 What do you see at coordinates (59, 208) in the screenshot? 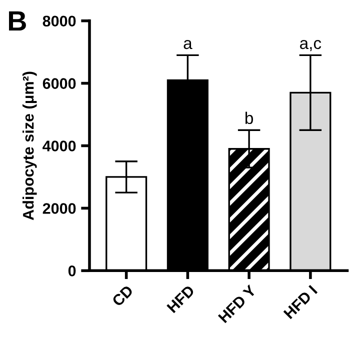
I see `y-tick-label: 2000` at bounding box center [59, 208].